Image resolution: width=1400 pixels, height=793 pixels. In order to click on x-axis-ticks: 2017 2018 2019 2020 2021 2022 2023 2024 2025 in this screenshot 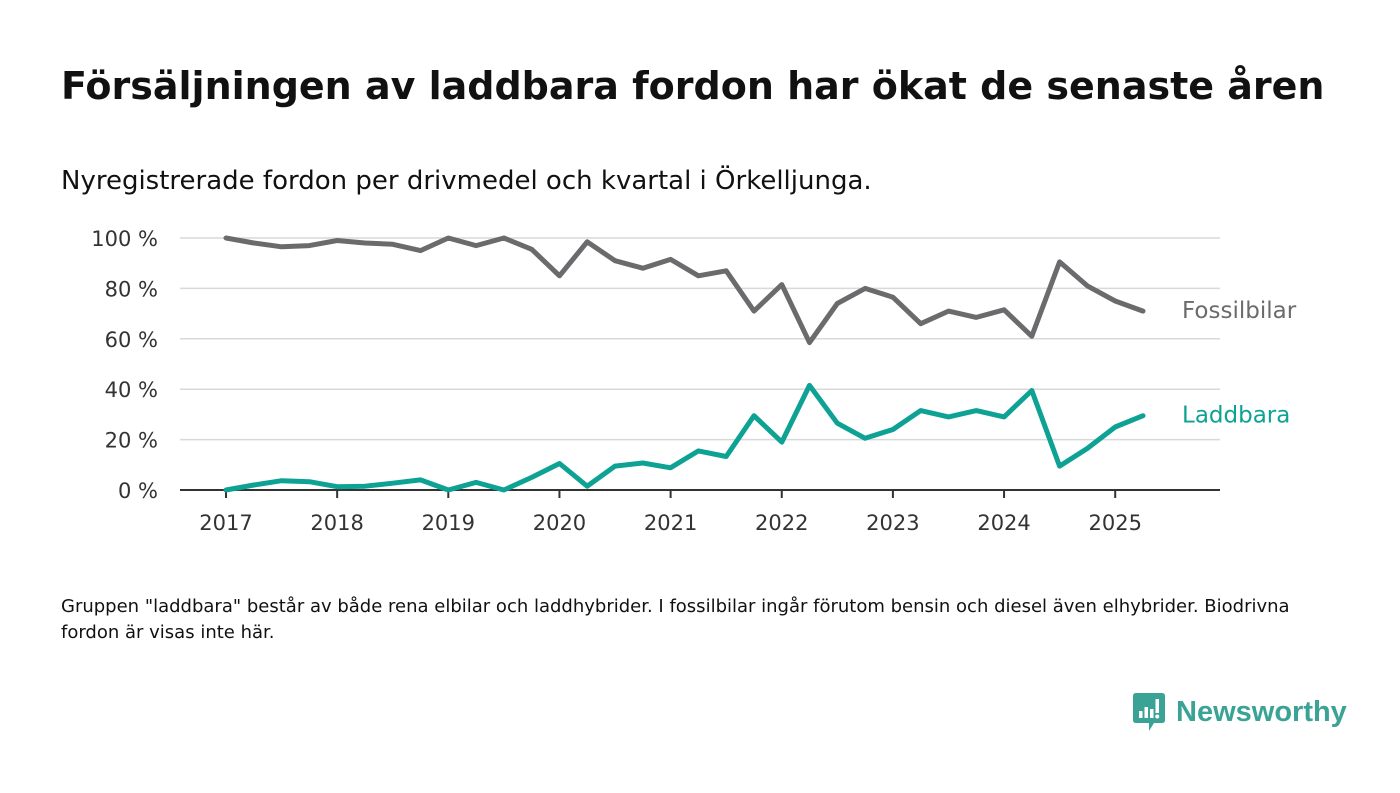, I will do `click(670, 512)`.